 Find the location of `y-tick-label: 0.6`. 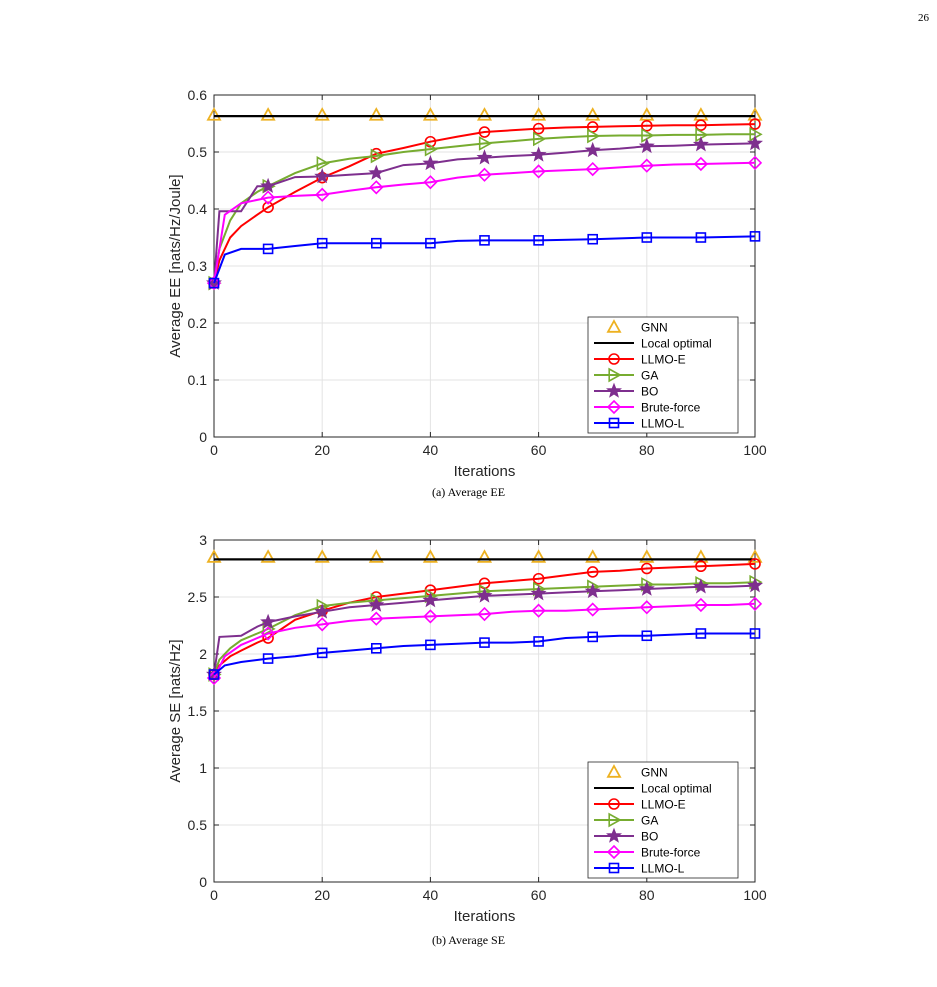

y-tick-label: 0.6 is located at coordinates (198, 95).